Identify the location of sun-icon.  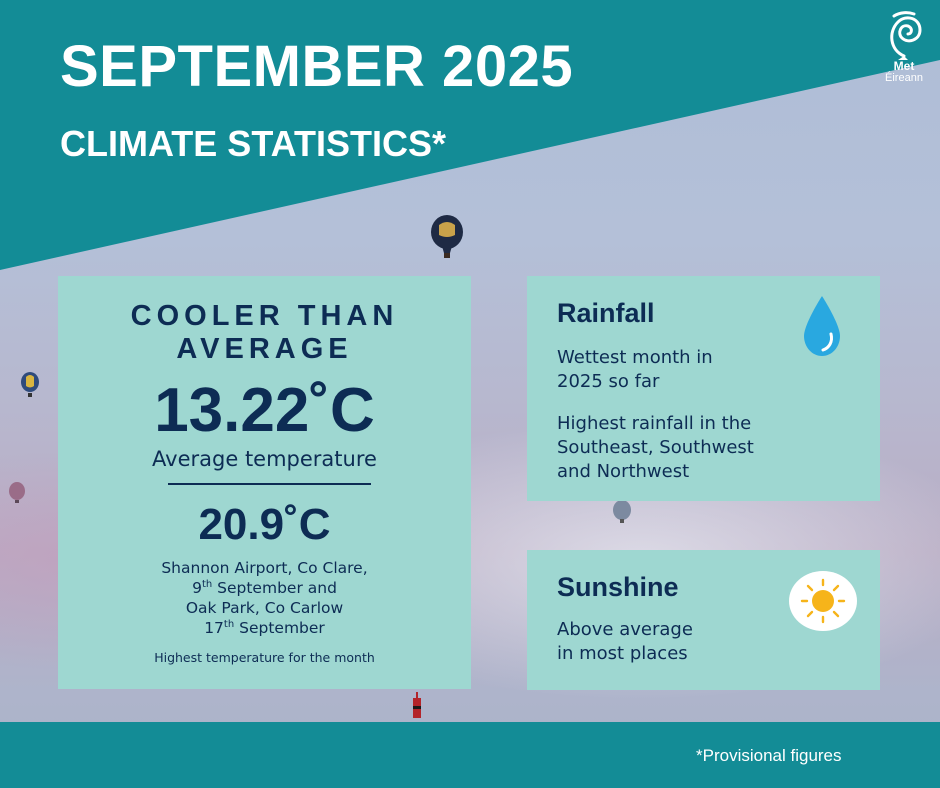
(823, 601).